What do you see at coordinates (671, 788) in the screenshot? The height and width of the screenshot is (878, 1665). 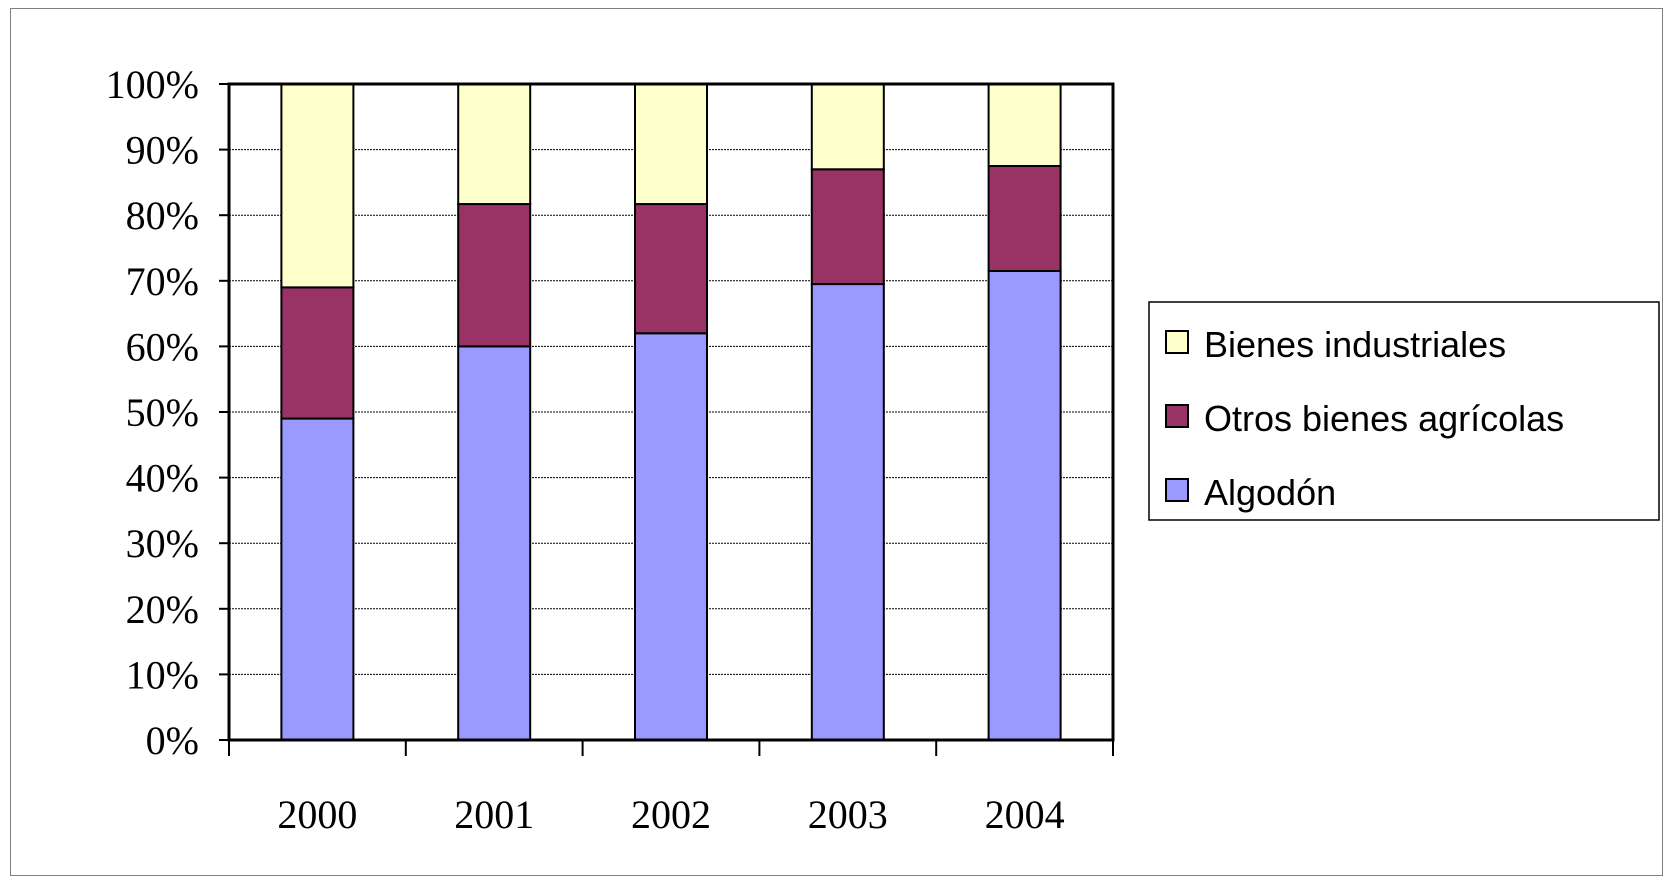 I see `x-axis: 2000 2001 2002 2003 2004` at bounding box center [671, 788].